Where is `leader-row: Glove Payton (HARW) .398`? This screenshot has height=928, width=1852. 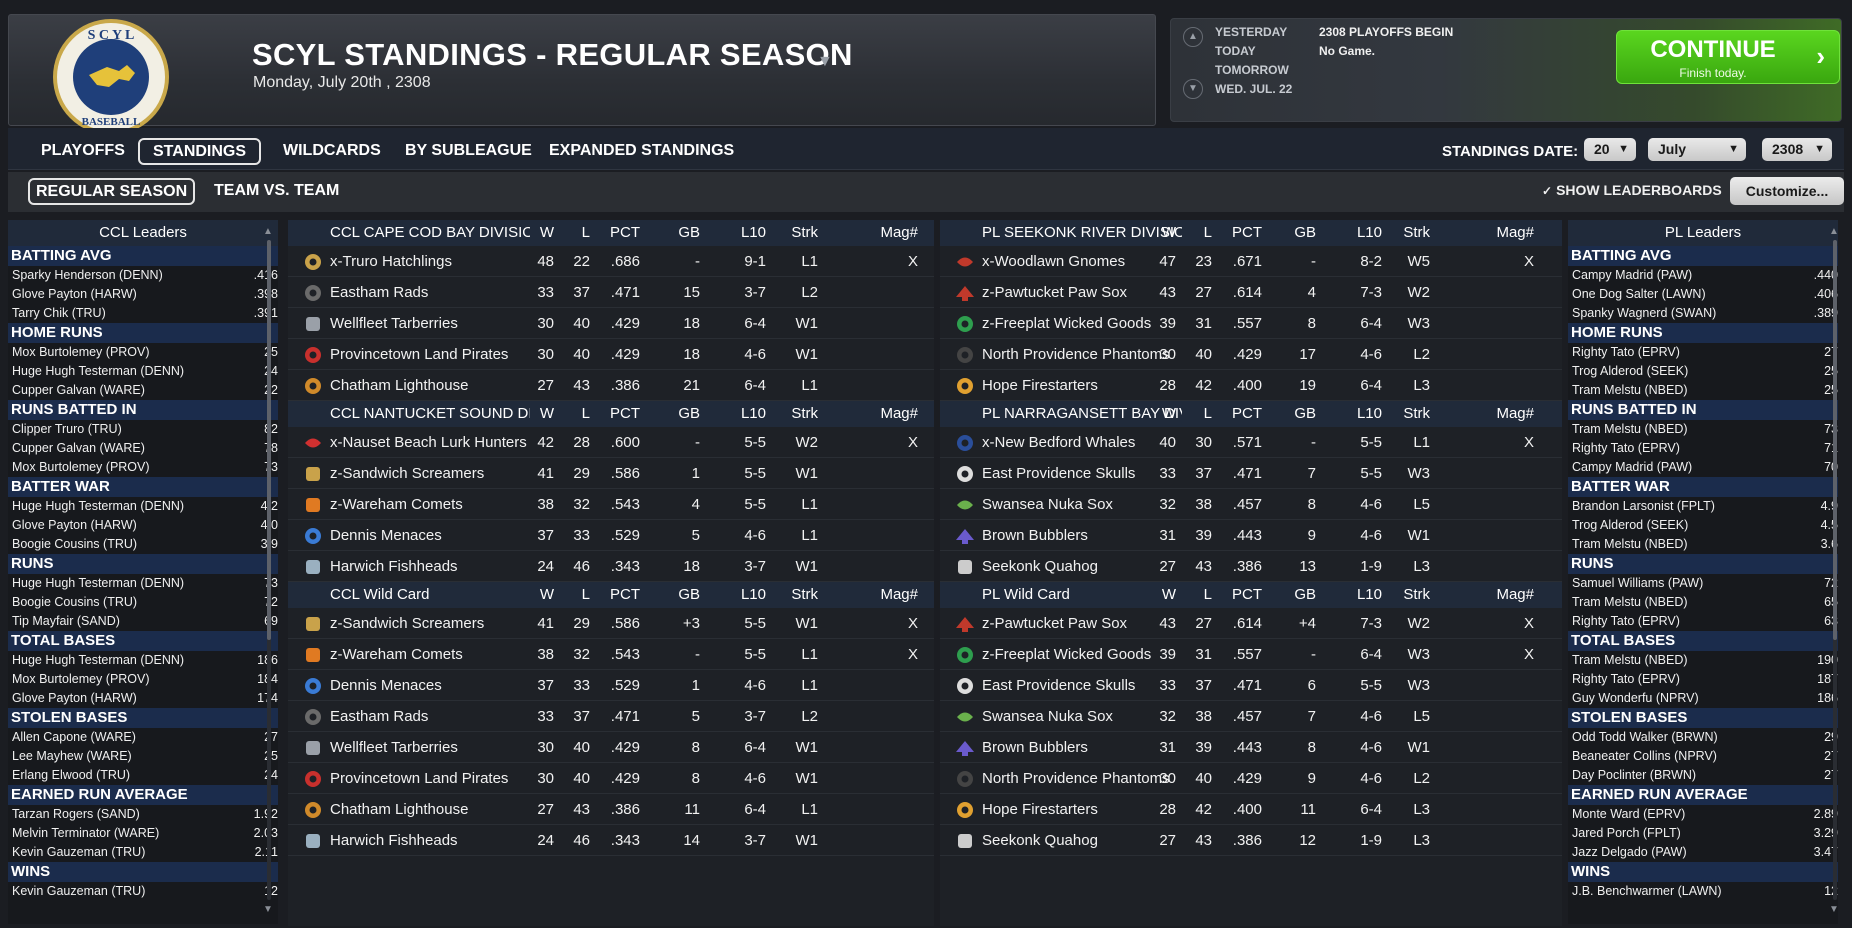 leader-row: Glove Payton (HARW) .398 is located at coordinates (143, 294).